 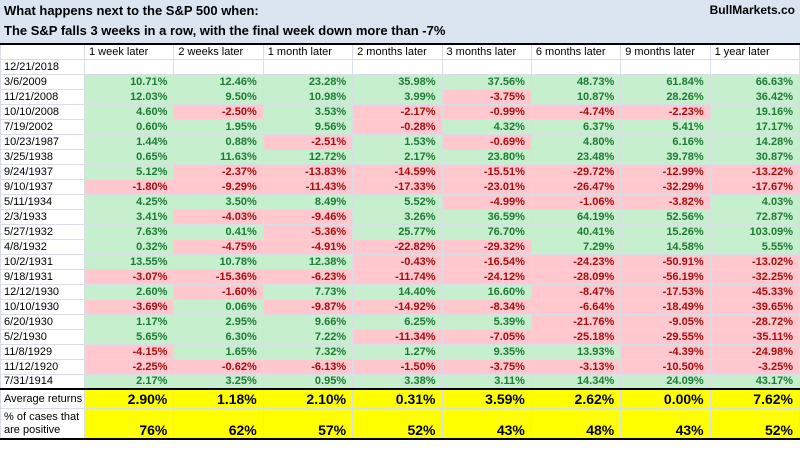 What do you see at coordinates (308, 261) in the screenshot?
I see `value-cell: 12.38%` at bounding box center [308, 261].